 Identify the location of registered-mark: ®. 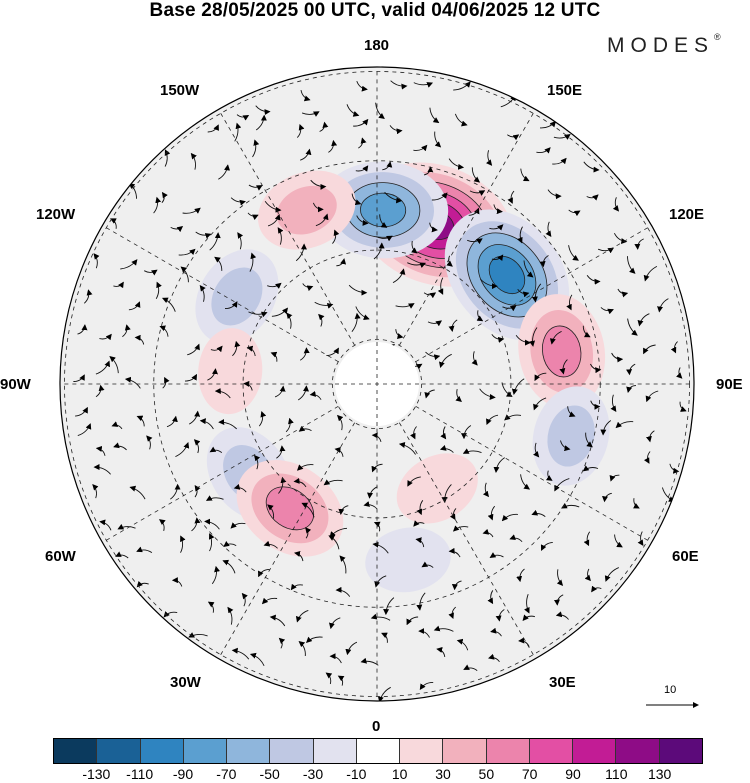
(717, 37).